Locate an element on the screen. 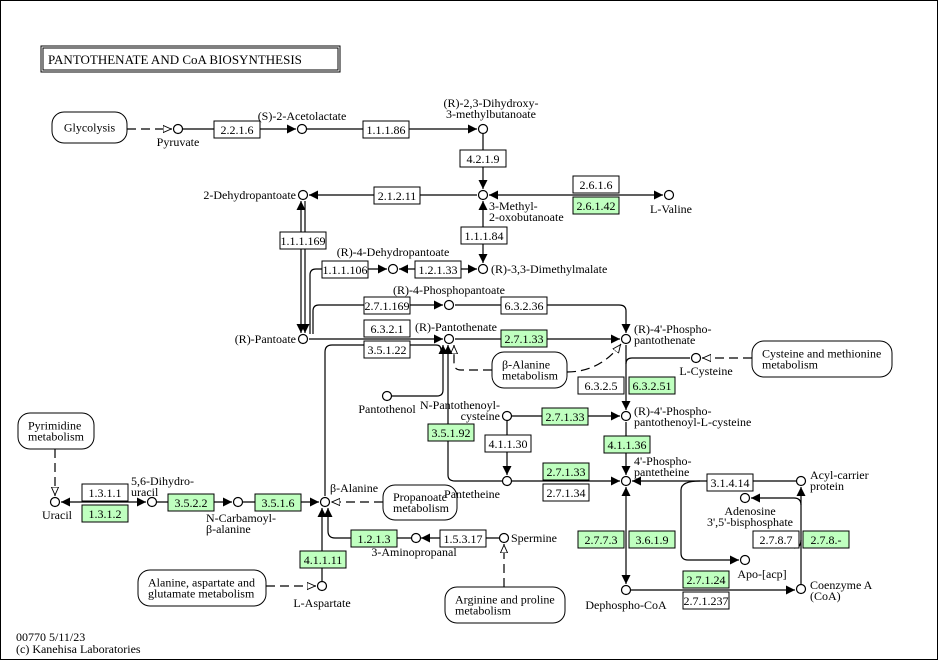  compound-r4dehydro: (R)-4-Dehydropantoate is located at coordinates (393, 260).